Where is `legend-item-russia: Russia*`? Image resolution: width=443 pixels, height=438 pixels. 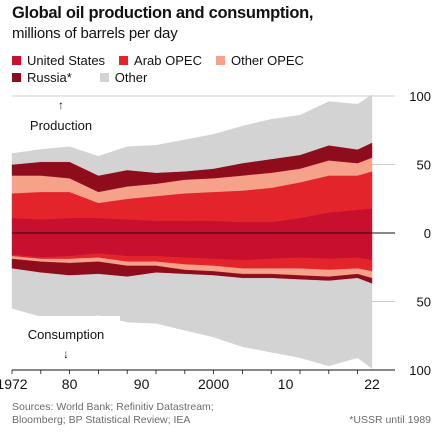
legend-item-russia: Russia* is located at coordinates (42, 77).